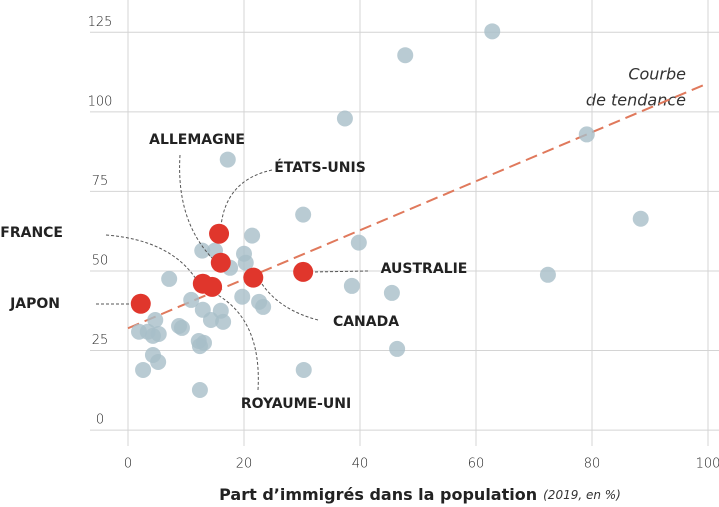 The width and height of the screenshot is (719, 507). I want to click on y-tick-label: 100, so click(100, 101).